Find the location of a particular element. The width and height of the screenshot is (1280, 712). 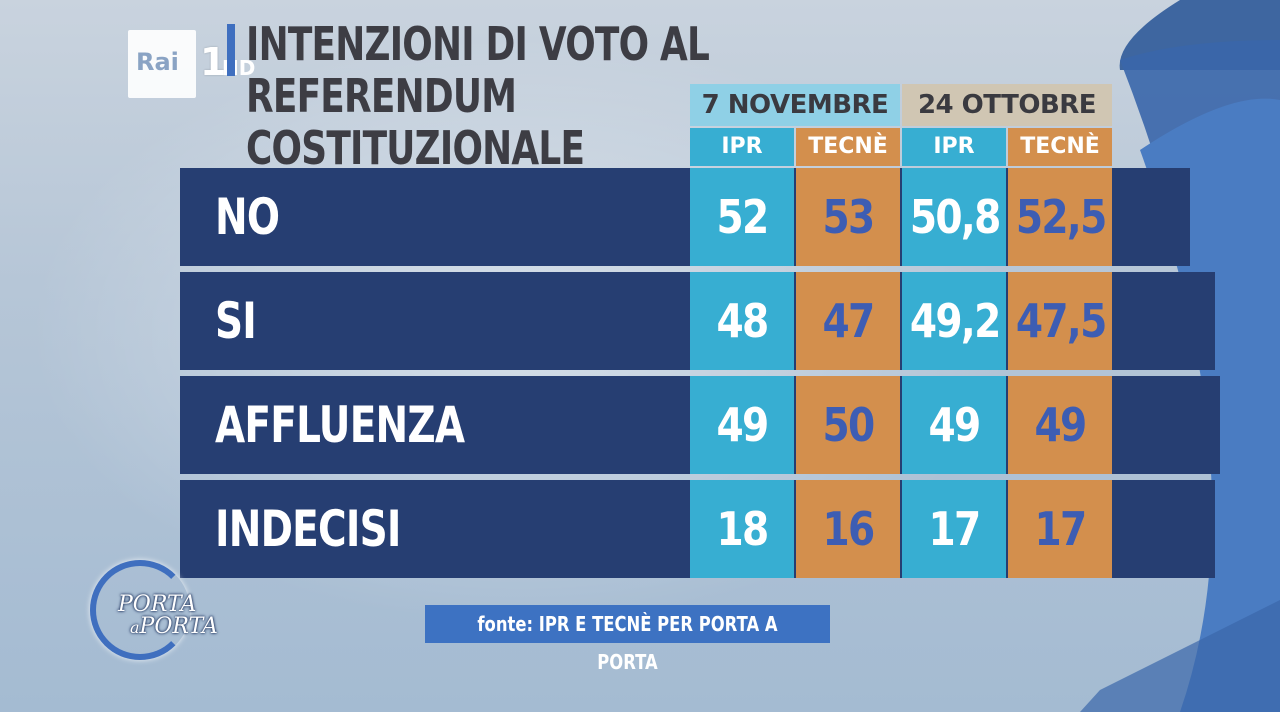

cell-no-3: 50,8 is located at coordinates (954, 217).